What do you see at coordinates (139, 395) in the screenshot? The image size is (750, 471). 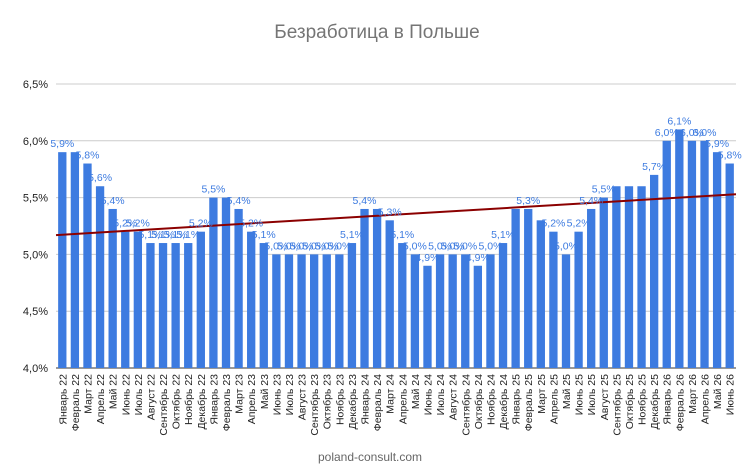 I see `x-tick-label: Июль 22` at bounding box center [139, 395].